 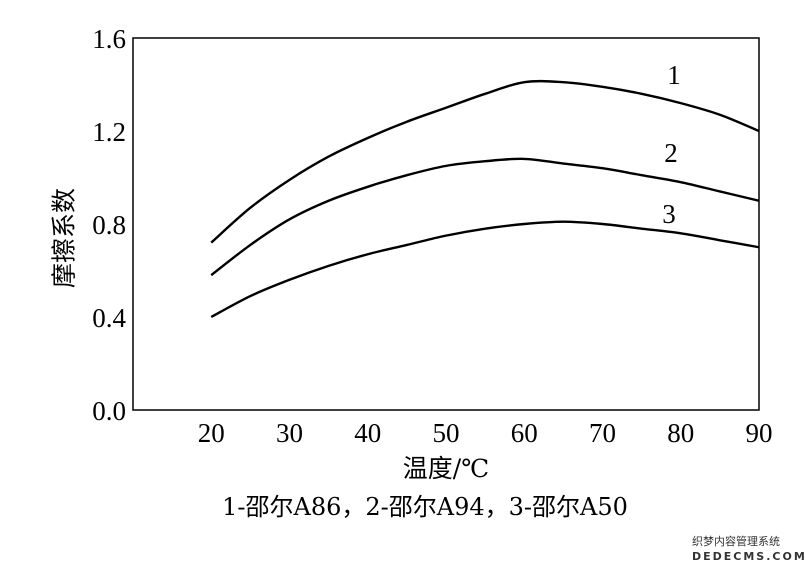 What do you see at coordinates (749, 549) in the screenshot?
I see `watermark: 织梦内容管理系统 DEDECMS.COM` at bounding box center [749, 549].